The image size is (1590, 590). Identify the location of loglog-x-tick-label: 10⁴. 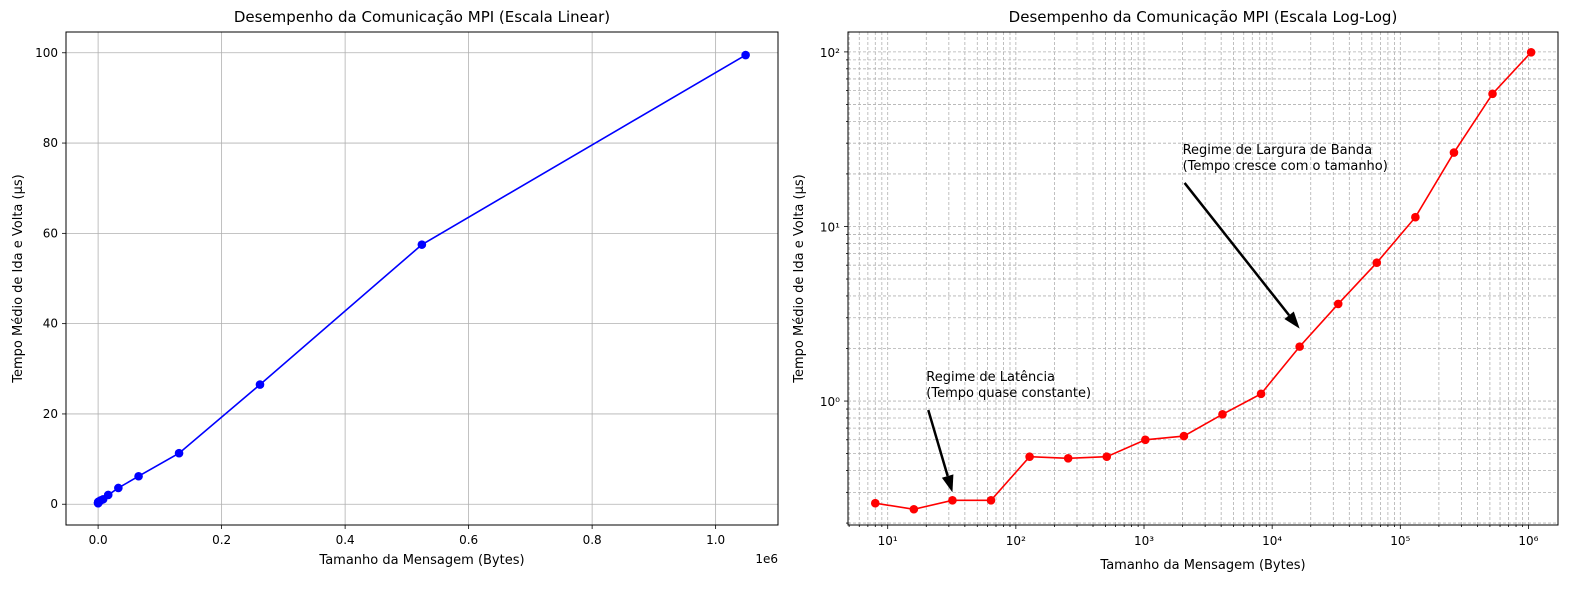
(1272, 541).